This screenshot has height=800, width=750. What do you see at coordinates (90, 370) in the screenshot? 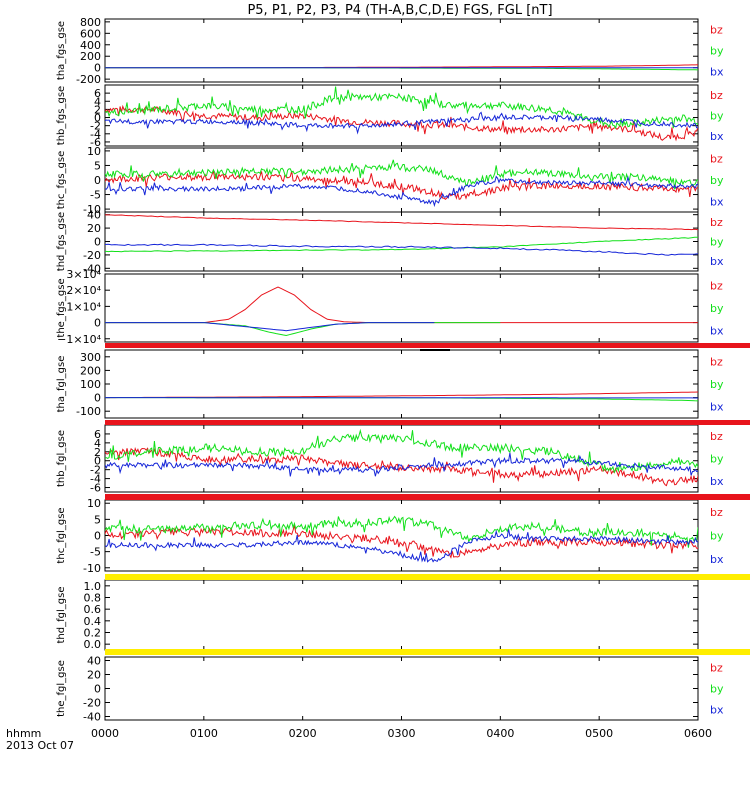
I see `y-tick-label: 200` at bounding box center [90, 370].